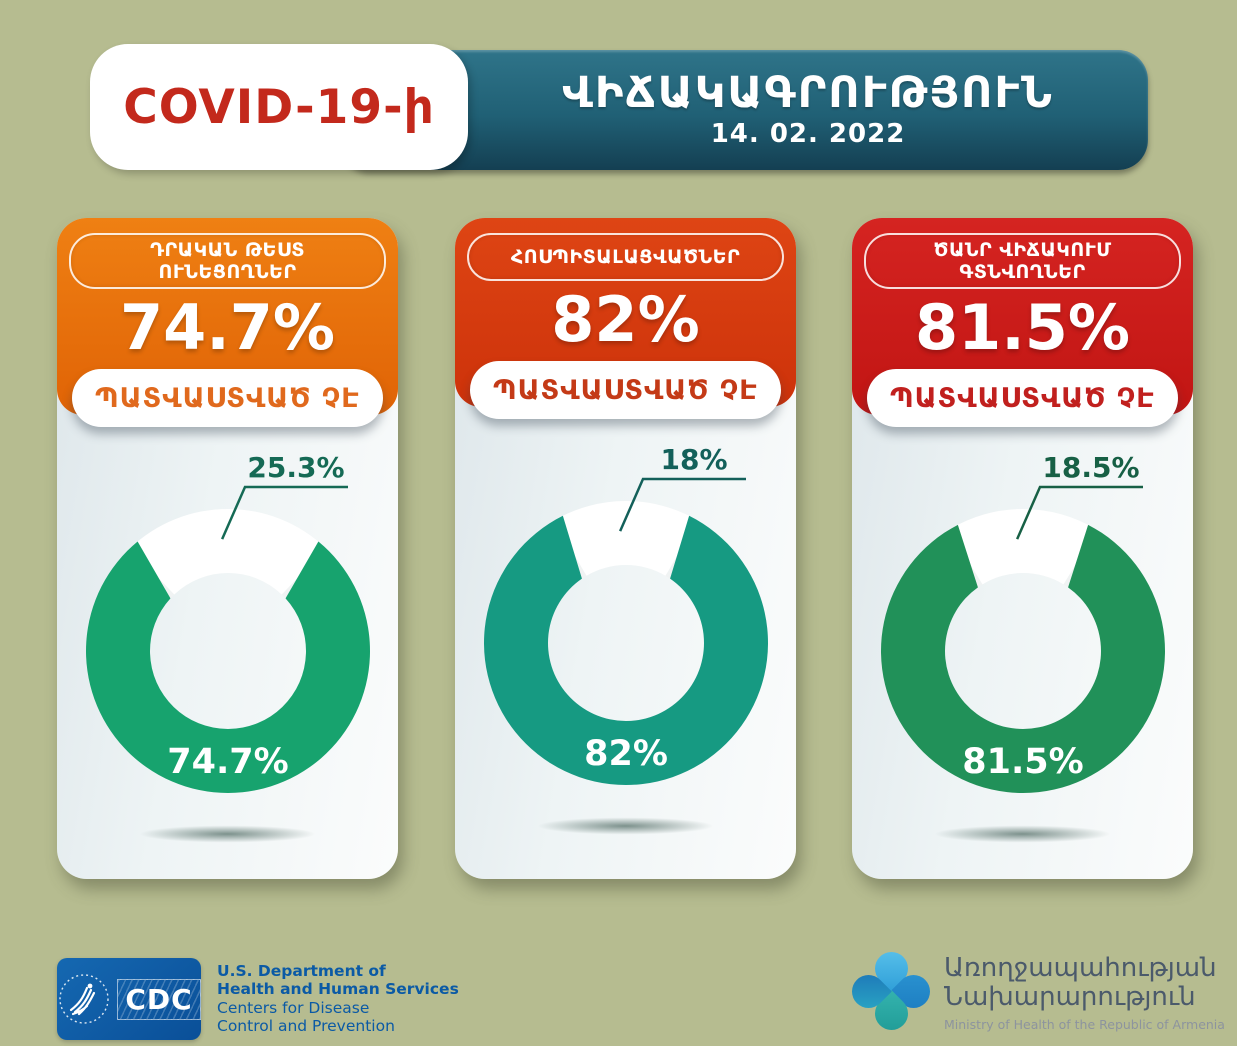 The width and height of the screenshot is (1237, 1046). I want to click on donut-chart-wrap: 25.3% 74.7%, so click(228, 620).